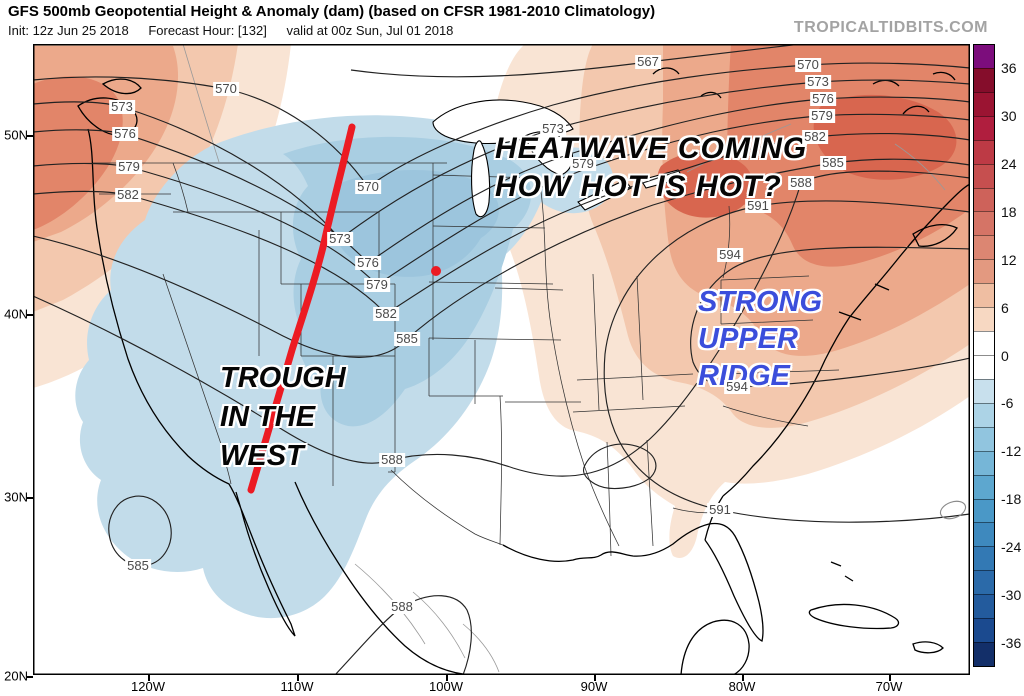 This screenshot has height=696, width=1024. I want to click on colorbar-tick-label: -24, so click(1011, 547).